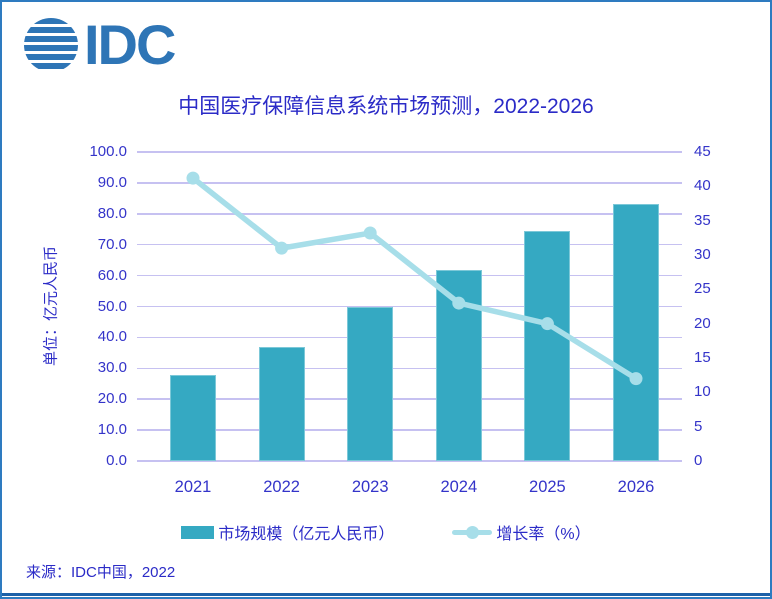 The height and width of the screenshot is (599, 772). Describe the element at coordinates (112, 213) in the screenshot. I see `left-axis-tick: 80.0` at that location.